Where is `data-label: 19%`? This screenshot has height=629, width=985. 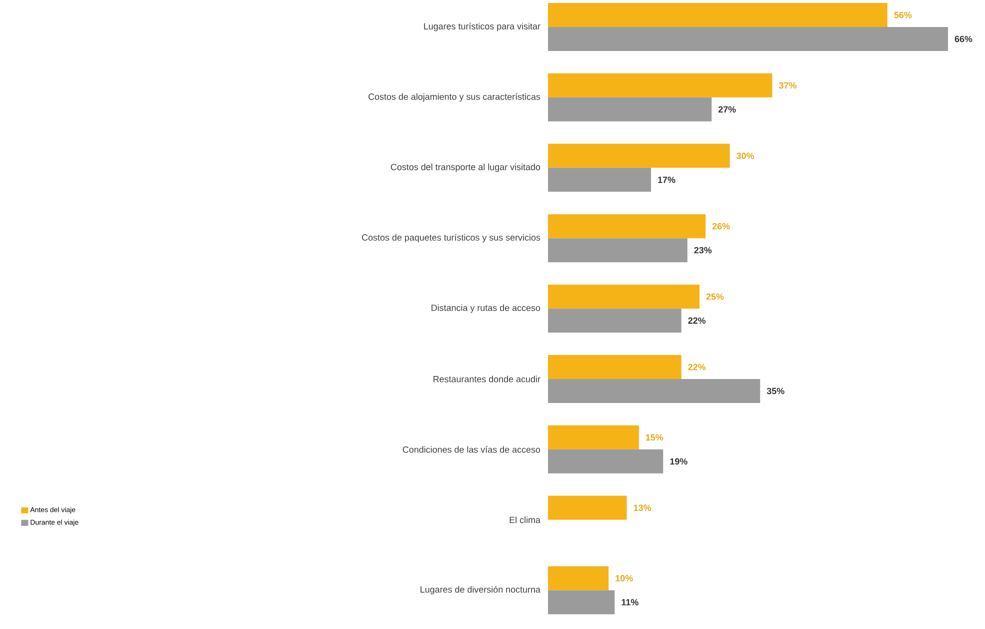 data-label: 19% is located at coordinates (679, 461).